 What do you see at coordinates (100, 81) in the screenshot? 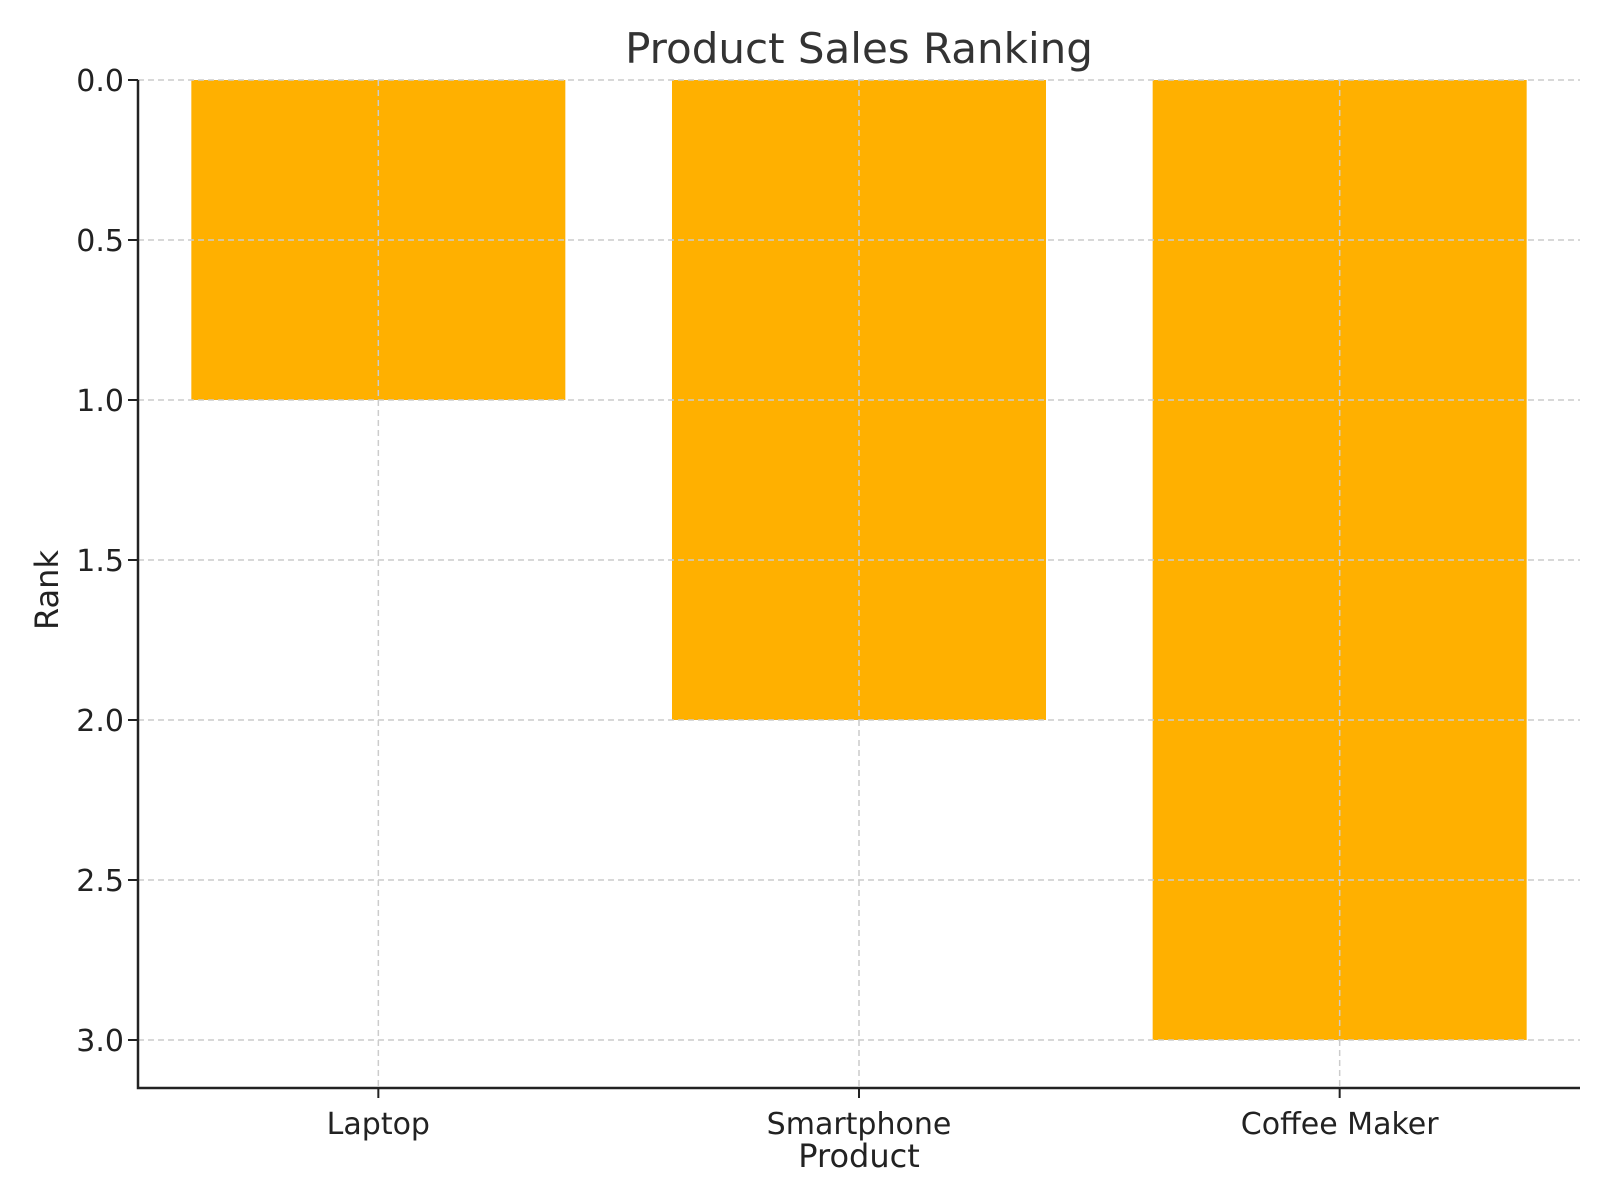
I see `y-tick-label: 0.0` at bounding box center [100, 81].